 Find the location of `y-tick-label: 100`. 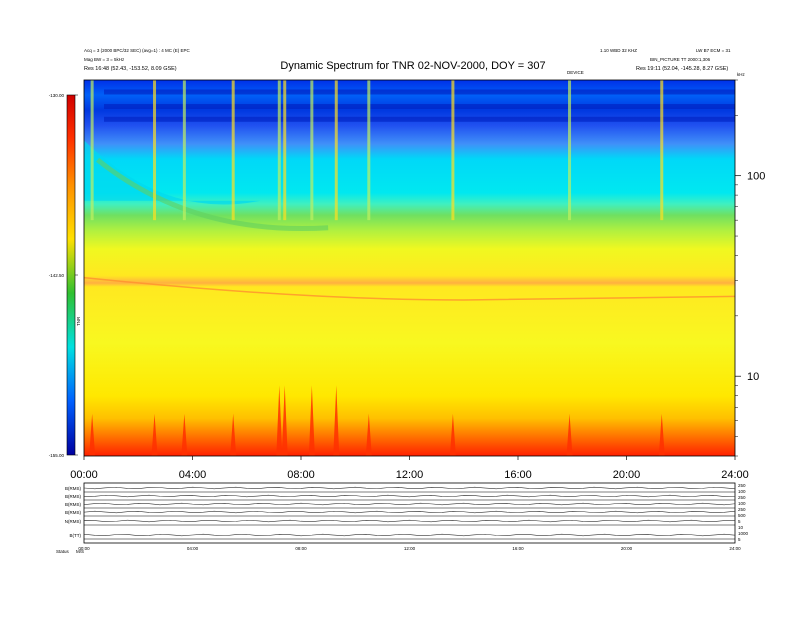

y-tick-label: 100 is located at coordinates (756, 177).